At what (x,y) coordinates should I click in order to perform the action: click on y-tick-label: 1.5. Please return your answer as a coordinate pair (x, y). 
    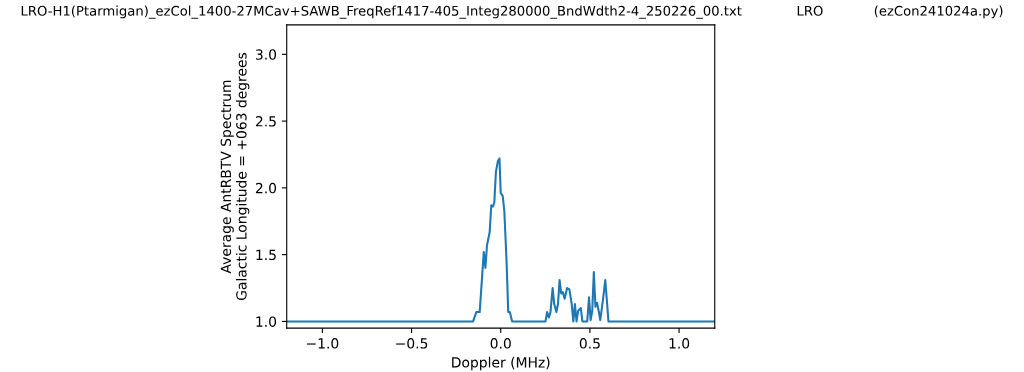
    Looking at the image, I should click on (266, 255).